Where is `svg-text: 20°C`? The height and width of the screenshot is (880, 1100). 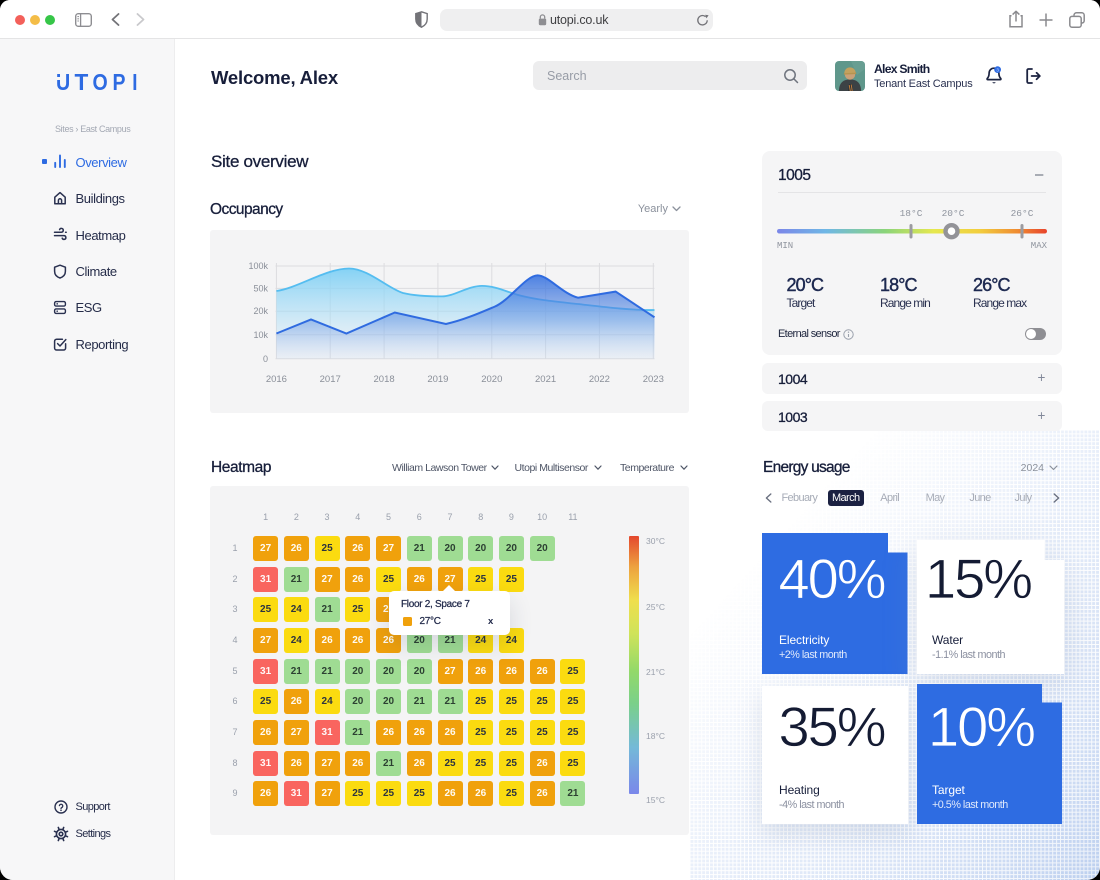
svg-text: 20°C is located at coordinates (953, 213).